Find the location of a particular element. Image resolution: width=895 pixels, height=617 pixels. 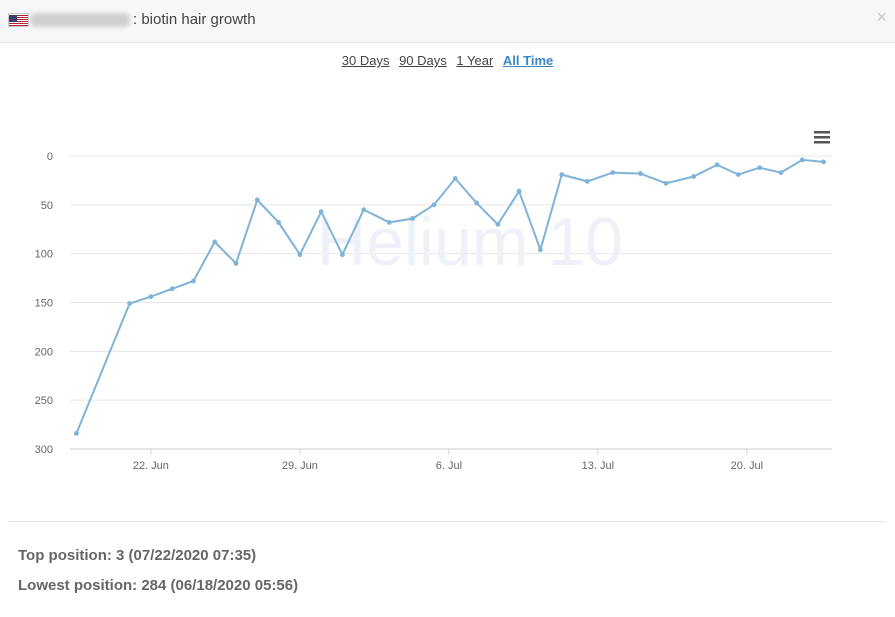

us-flag-icon is located at coordinates (18, 20).